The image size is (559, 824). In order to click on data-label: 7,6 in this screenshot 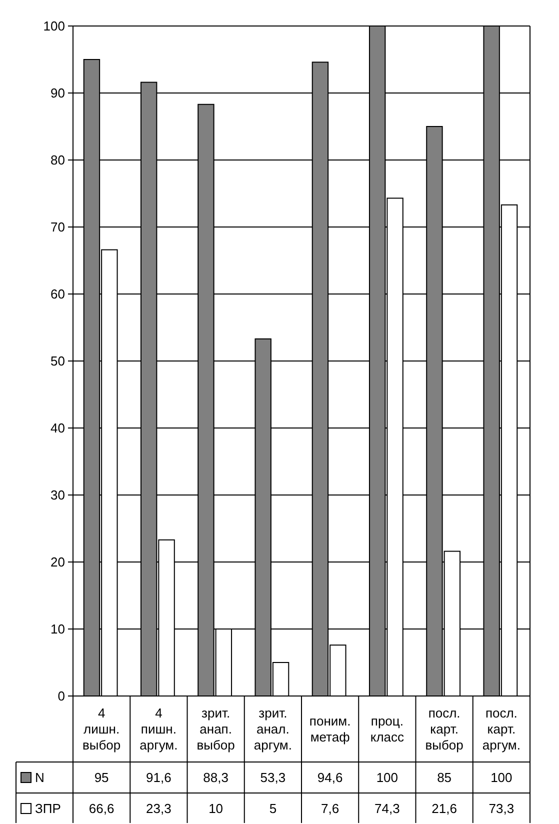, I will do `click(330, 808)`.